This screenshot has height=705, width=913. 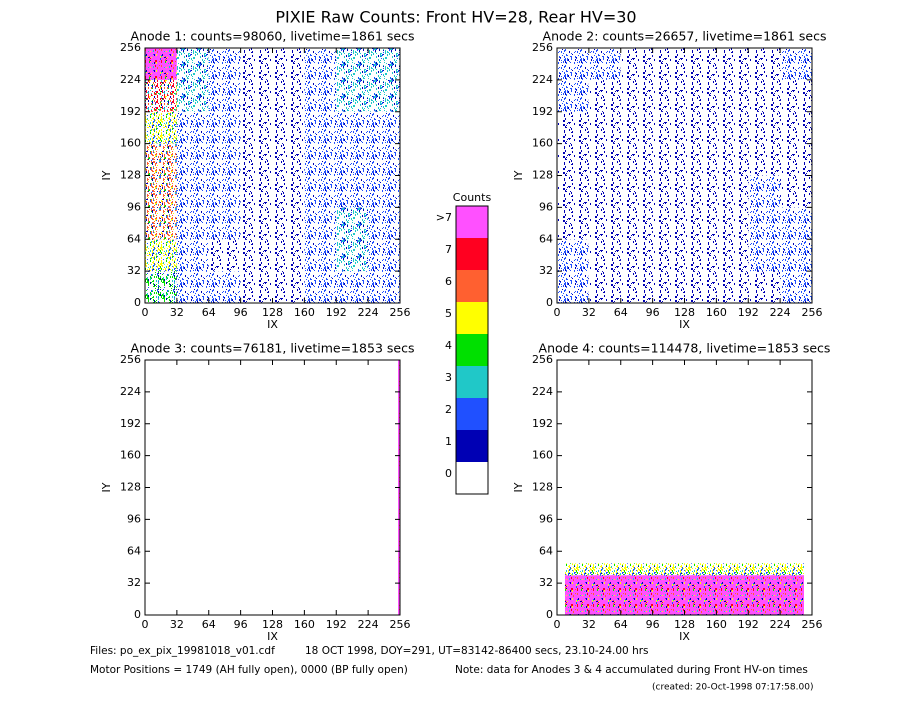 I want to click on y-tick-label: 128, so click(x=130, y=175).